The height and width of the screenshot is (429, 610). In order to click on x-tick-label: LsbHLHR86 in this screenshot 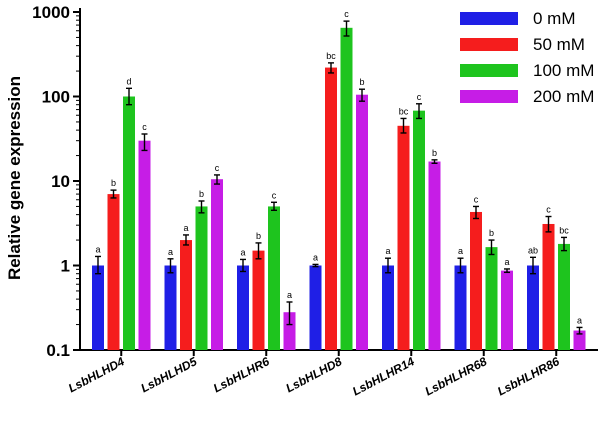, I will do `click(528, 376)`.